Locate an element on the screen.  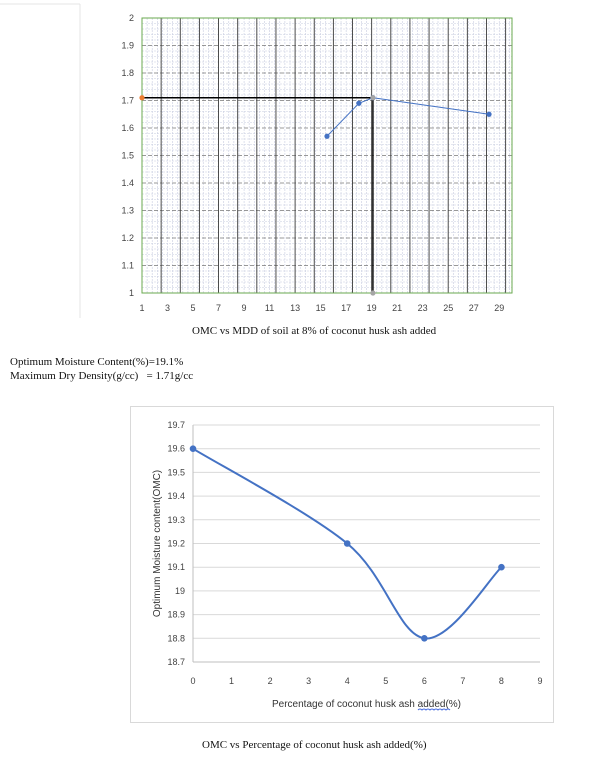
chart1-y-tick-label: 2 is located at coordinates (131, 18).